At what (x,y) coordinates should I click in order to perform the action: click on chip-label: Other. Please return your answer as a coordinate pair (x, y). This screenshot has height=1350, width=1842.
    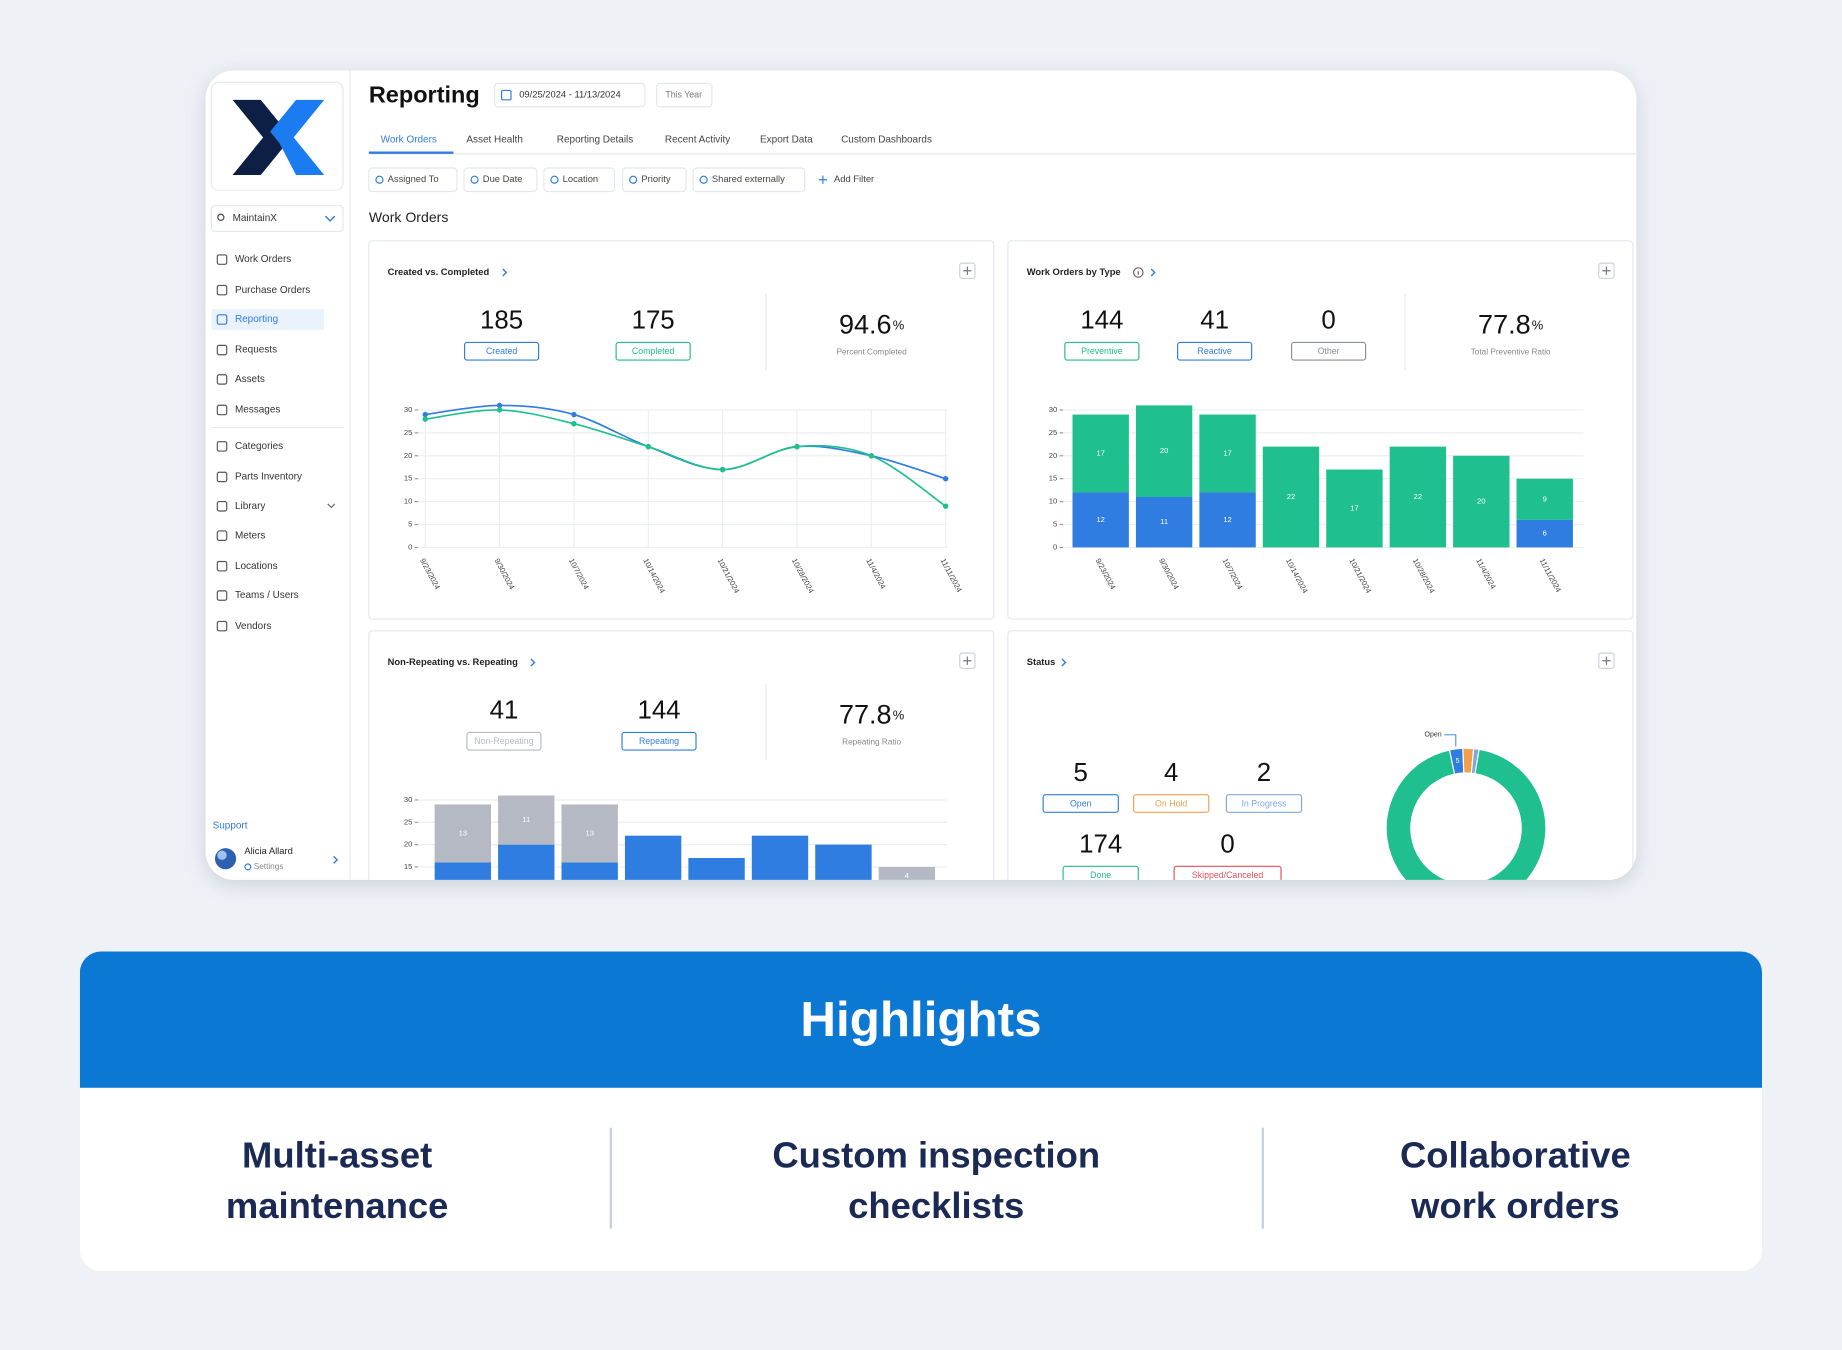
    Looking at the image, I should click on (1329, 351).